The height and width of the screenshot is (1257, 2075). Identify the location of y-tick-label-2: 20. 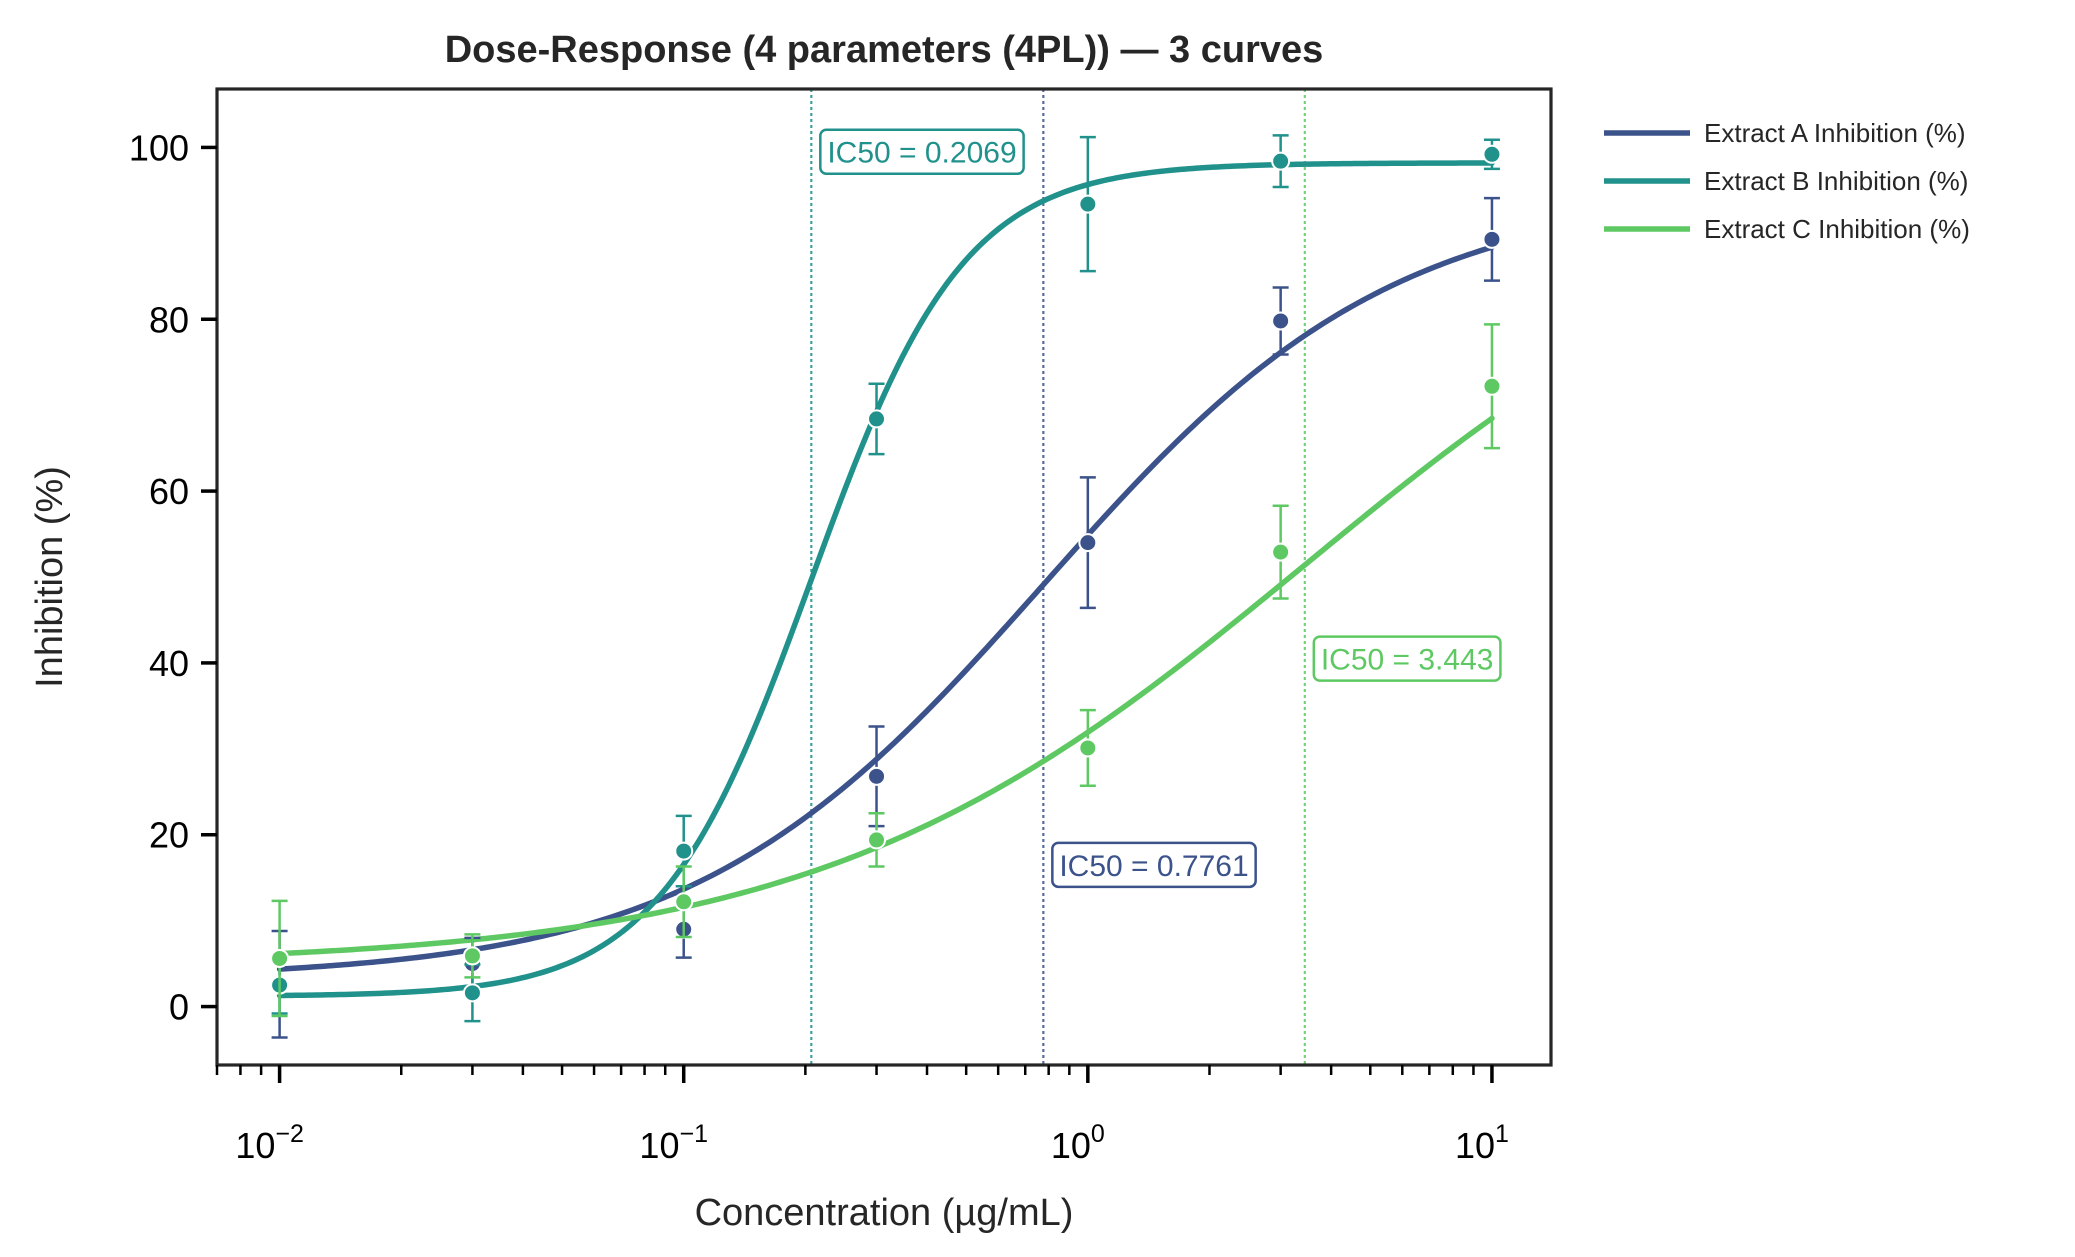
(169, 835).